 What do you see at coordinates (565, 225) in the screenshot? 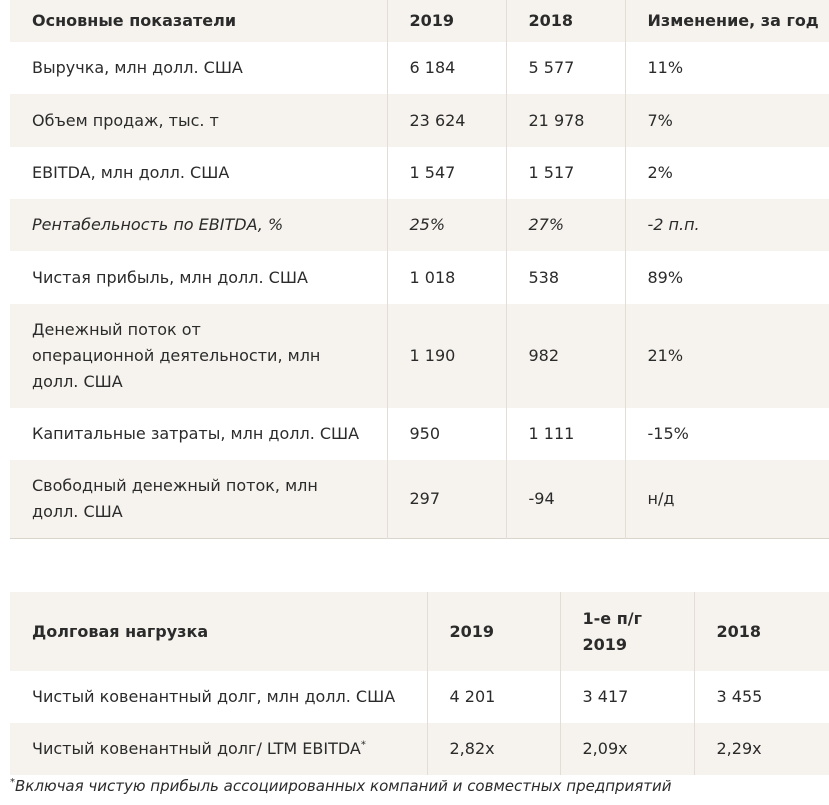
I see `value-2018: 27%` at bounding box center [565, 225].